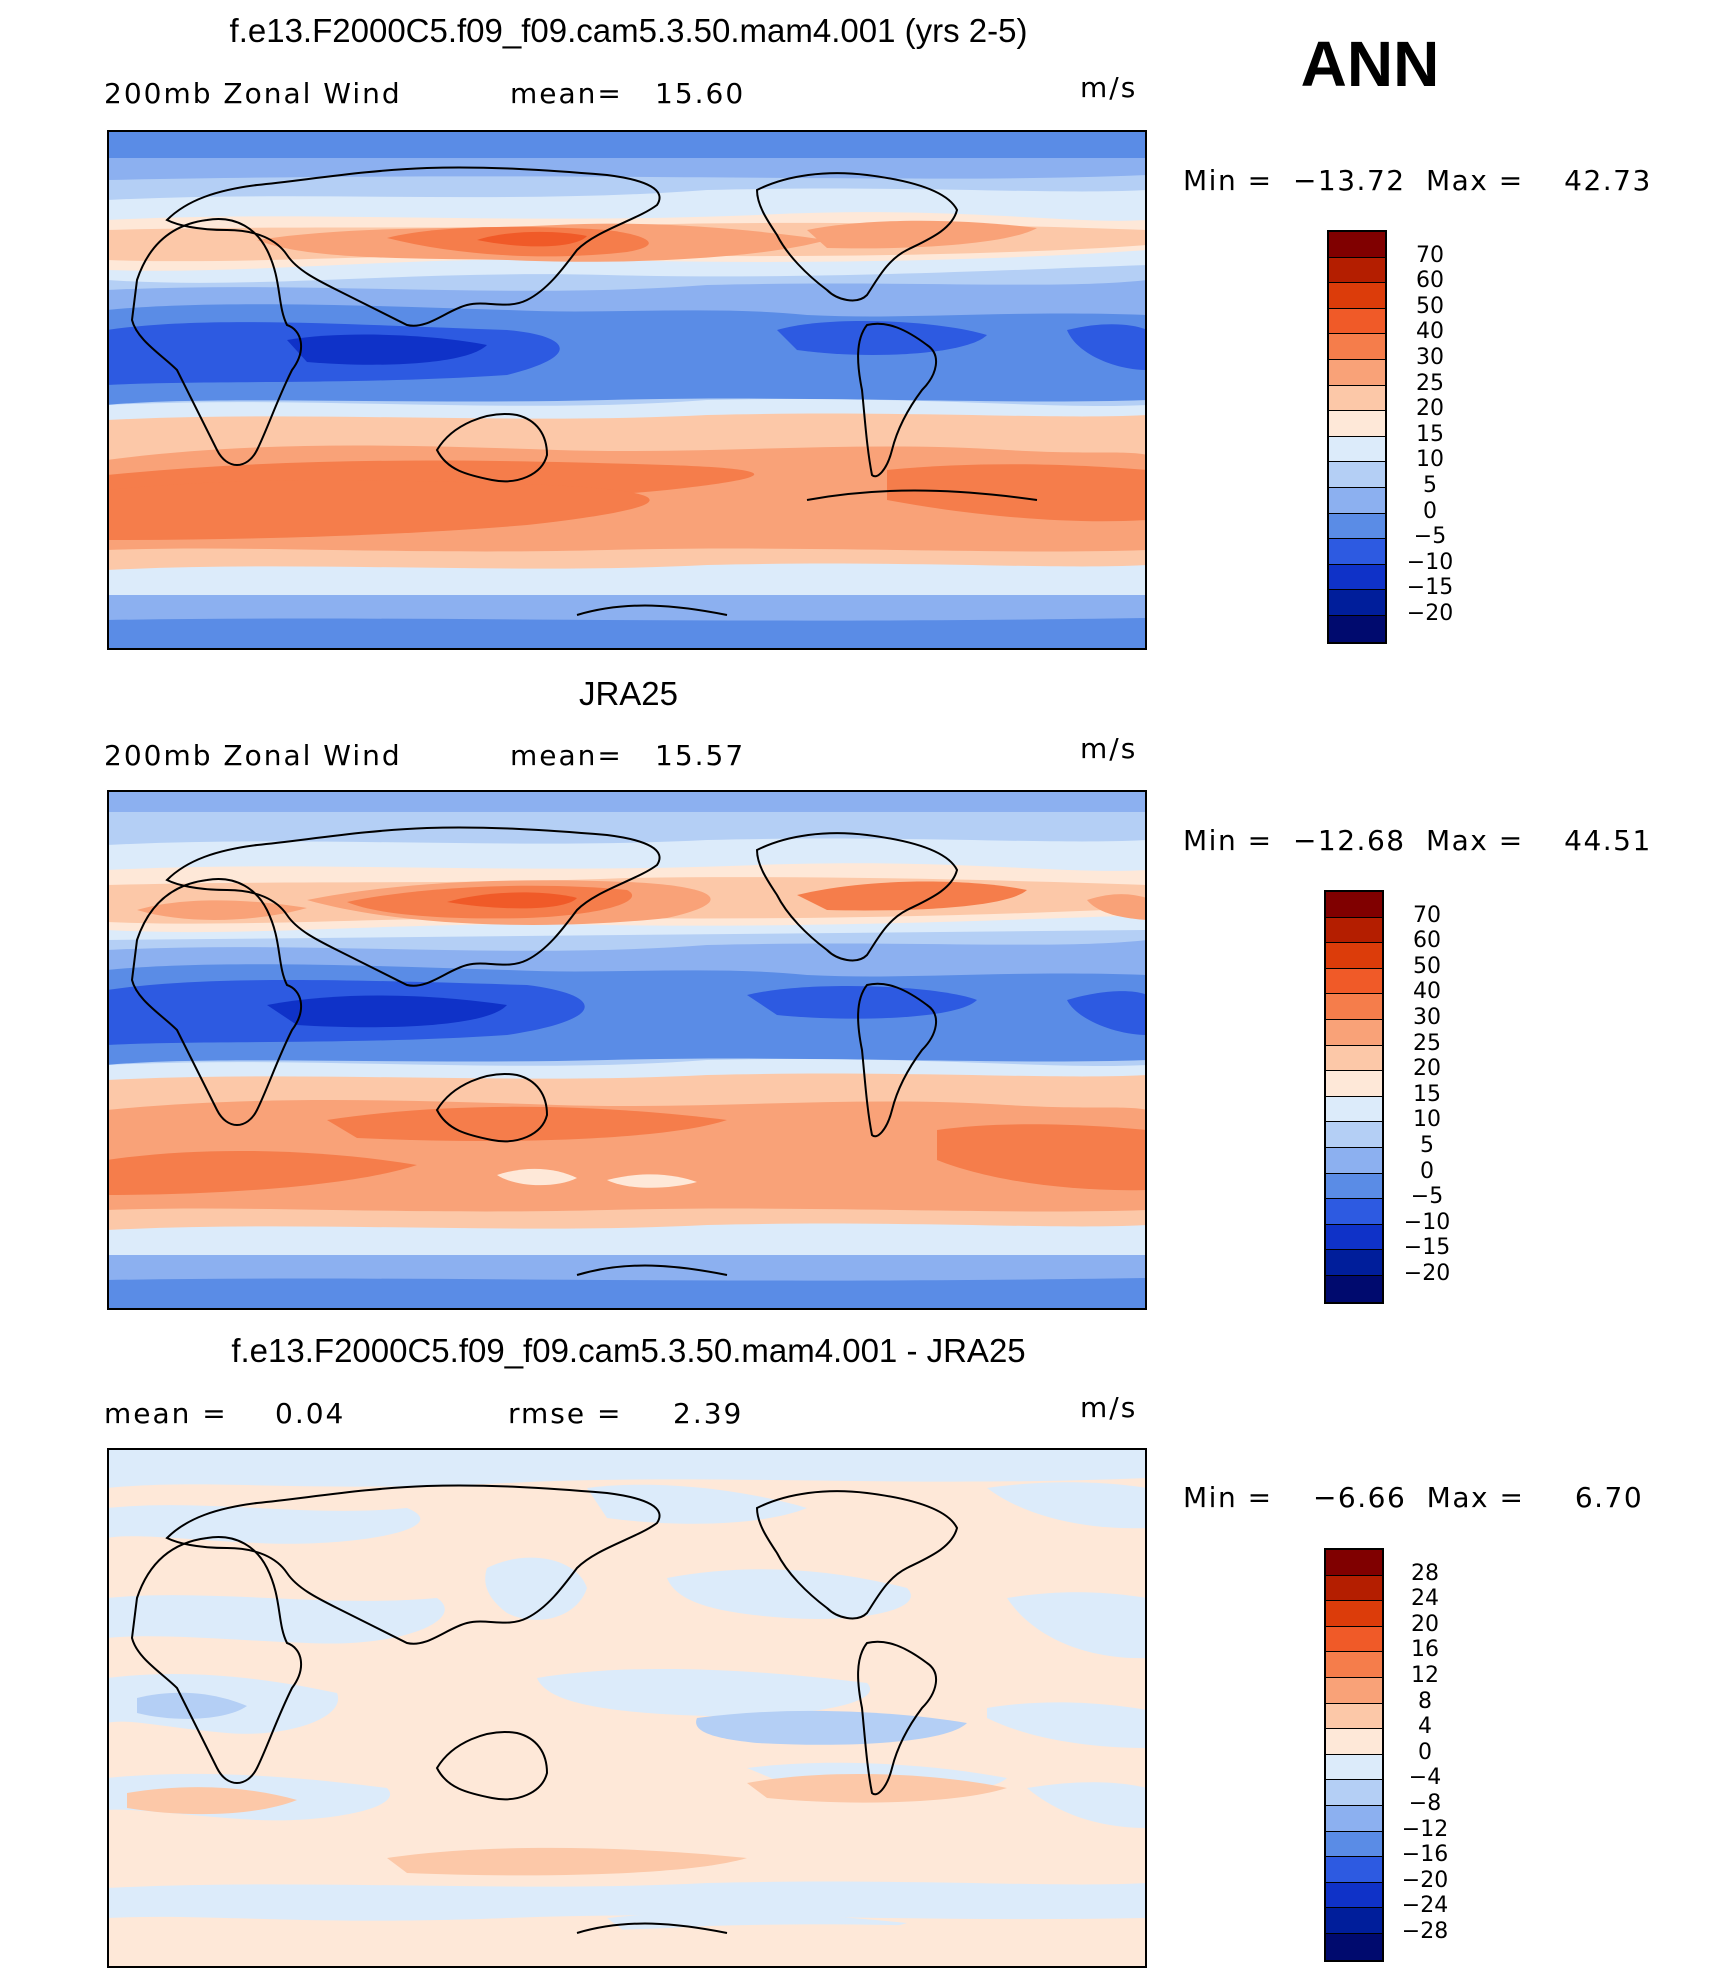 Image resolution: width=1710 pixels, height=1974 pixels. What do you see at coordinates (1475, 1497) in the screenshot?
I see `panel-3-max-label: Max =` at bounding box center [1475, 1497].